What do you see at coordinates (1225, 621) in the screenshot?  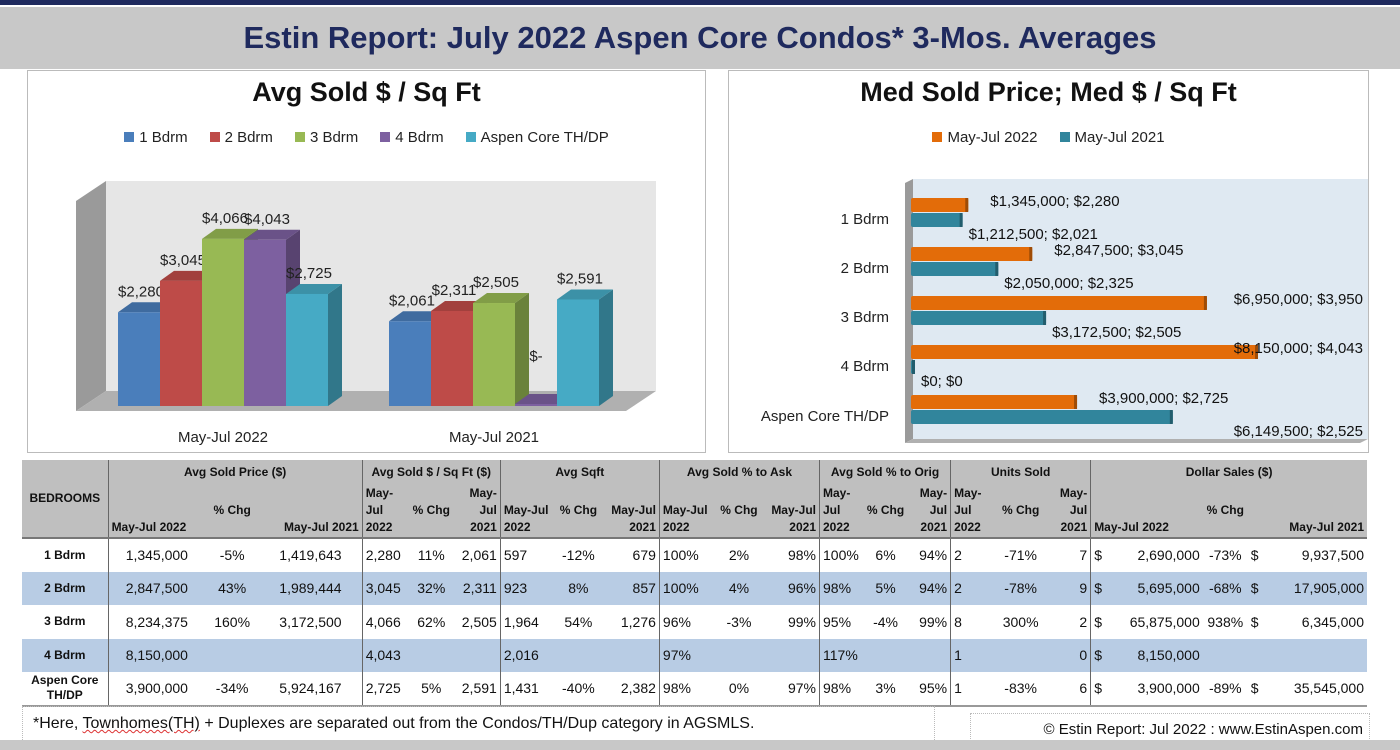 I see `table-cell: 938%` at bounding box center [1225, 621].